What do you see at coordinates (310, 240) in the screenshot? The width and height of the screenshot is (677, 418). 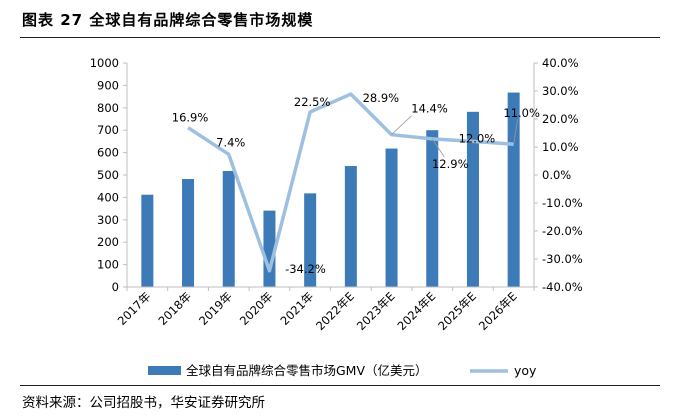 I see `bar-2021年` at bounding box center [310, 240].